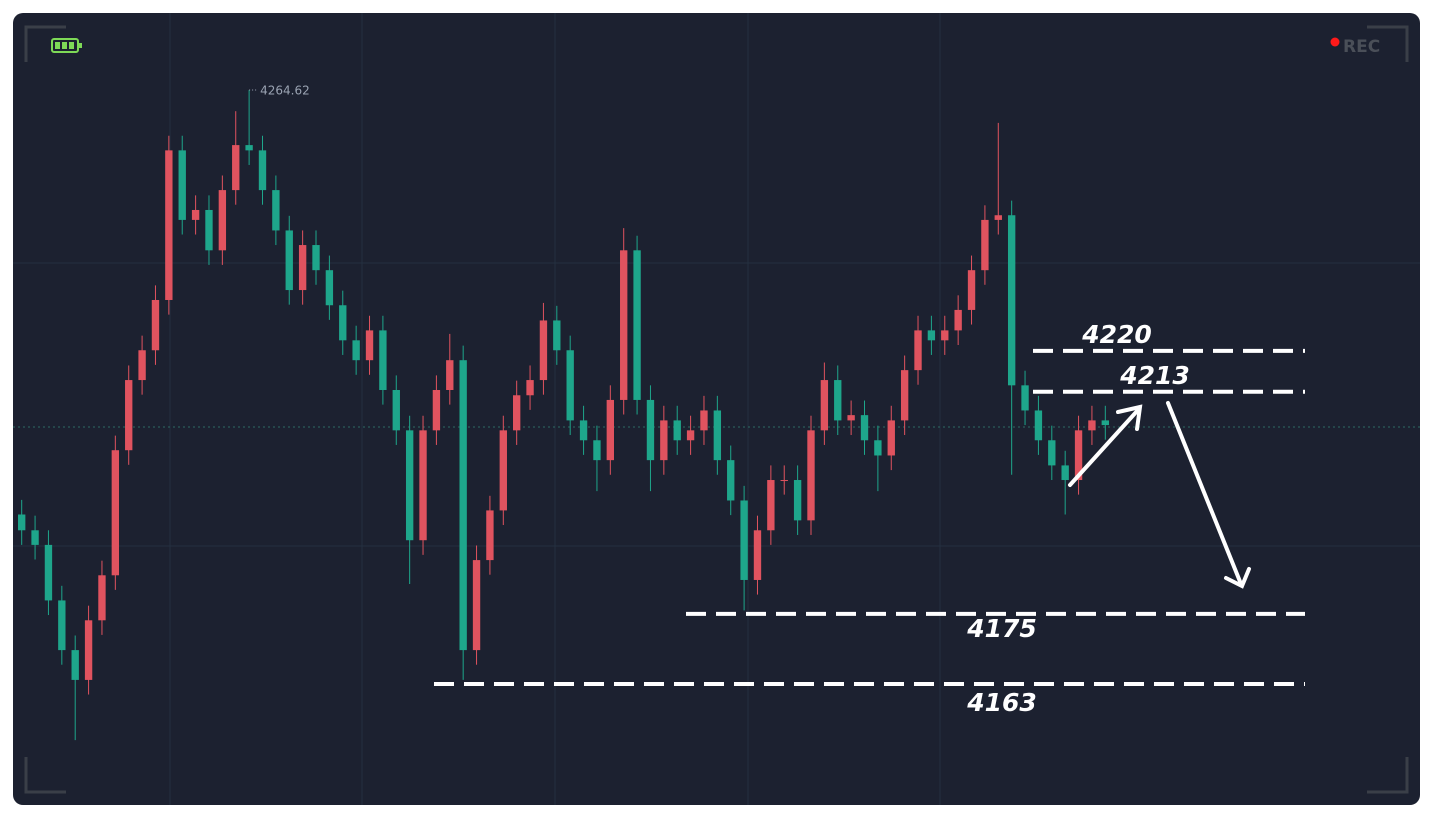  I want to click on battery-body, so click(65, 45).